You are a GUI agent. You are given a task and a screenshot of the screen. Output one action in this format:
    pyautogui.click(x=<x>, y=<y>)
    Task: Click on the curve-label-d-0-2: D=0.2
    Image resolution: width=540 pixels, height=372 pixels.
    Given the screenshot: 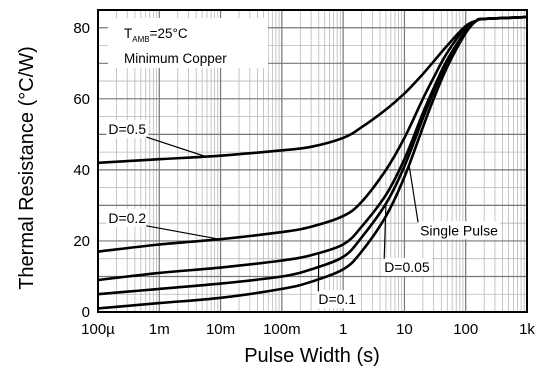 What is the action you would take?
    pyautogui.click(x=127, y=218)
    